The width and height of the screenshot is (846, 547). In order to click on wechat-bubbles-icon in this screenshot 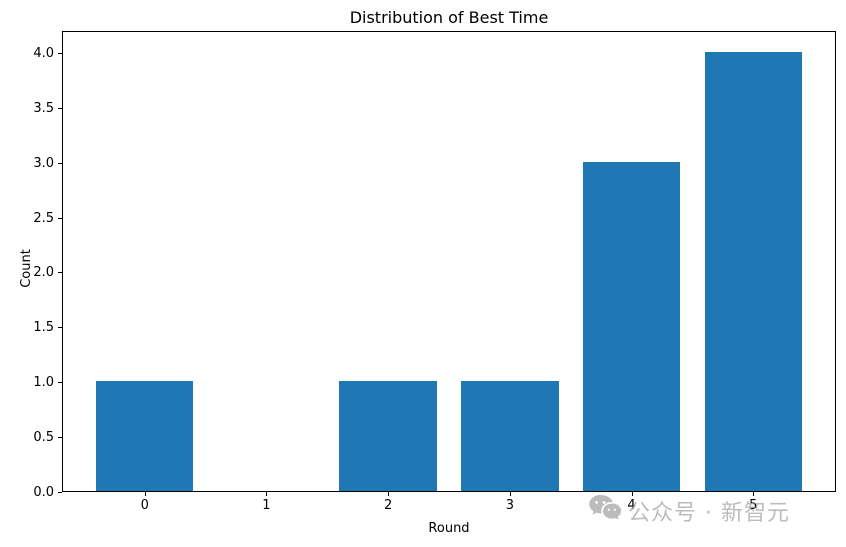, I will do `click(605, 511)`.